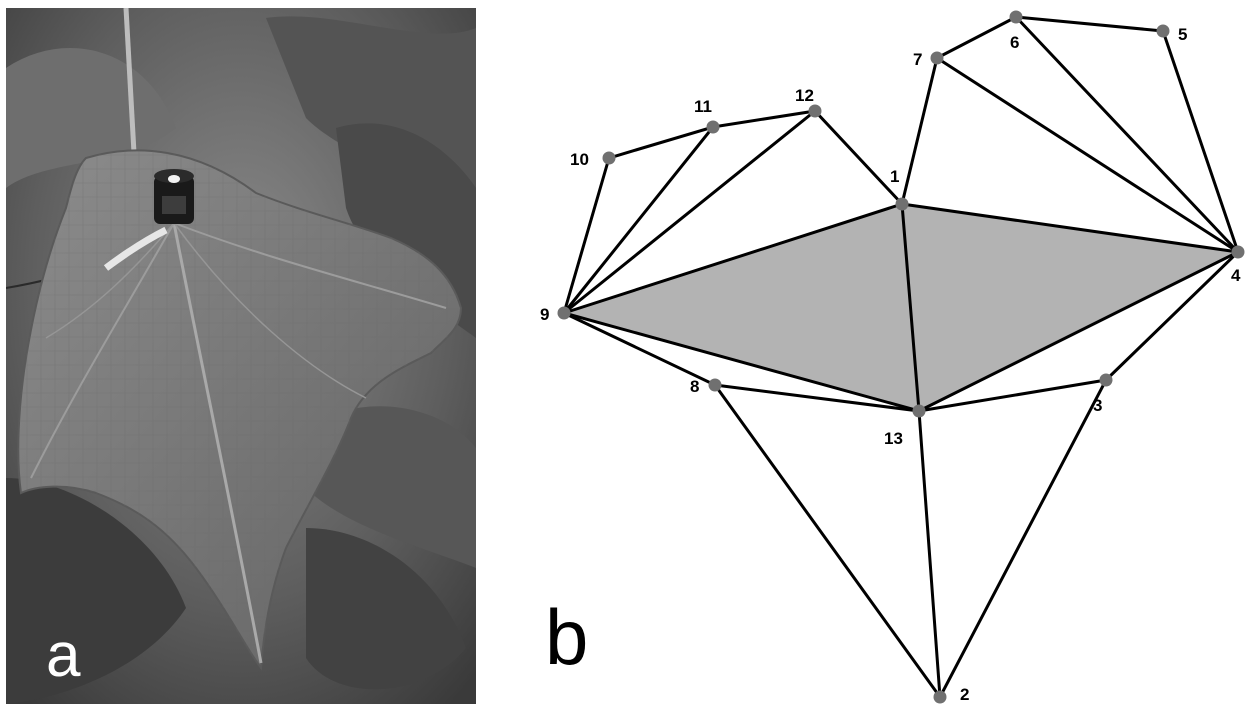 The height and width of the screenshot is (708, 1260). What do you see at coordinates (894, 176) in the screenshot?
I see `node-label-1: 1` at bounding box center [894, 176].